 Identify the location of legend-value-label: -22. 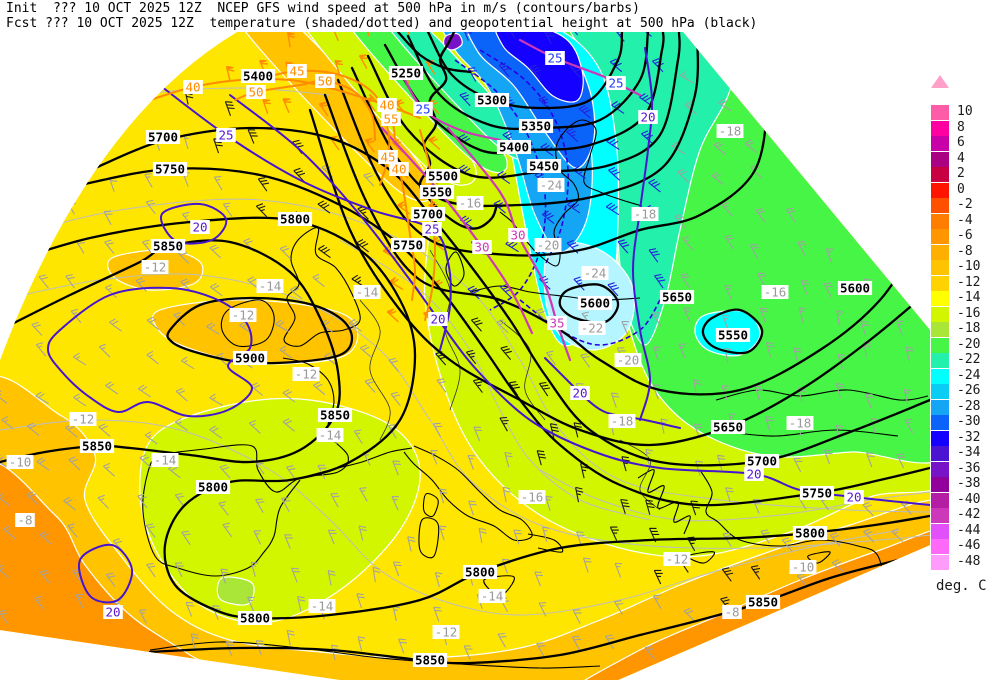
(969, 359).